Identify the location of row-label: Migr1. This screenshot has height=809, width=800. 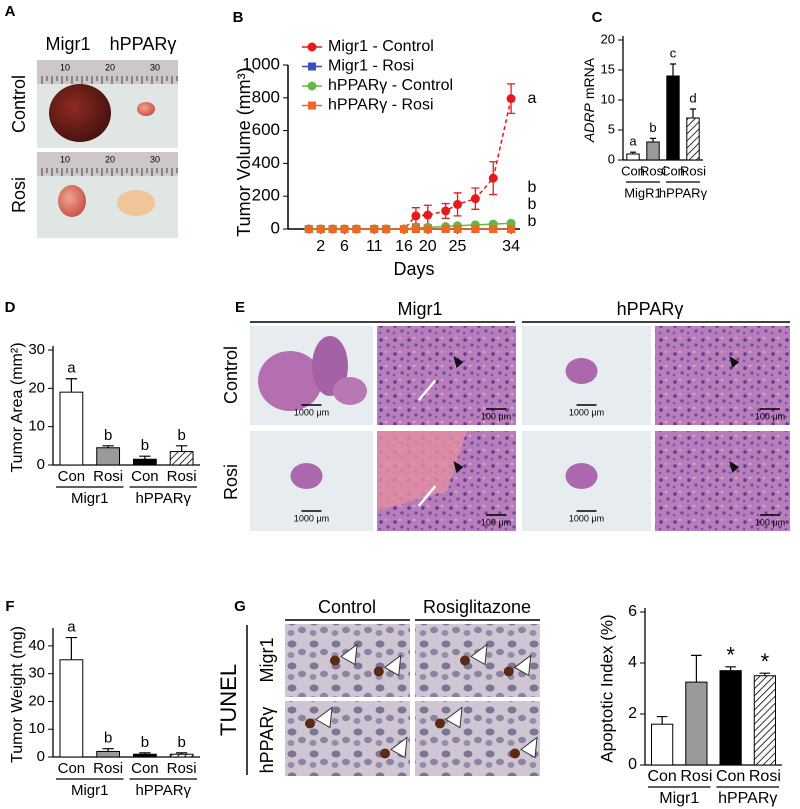
(267, 659).